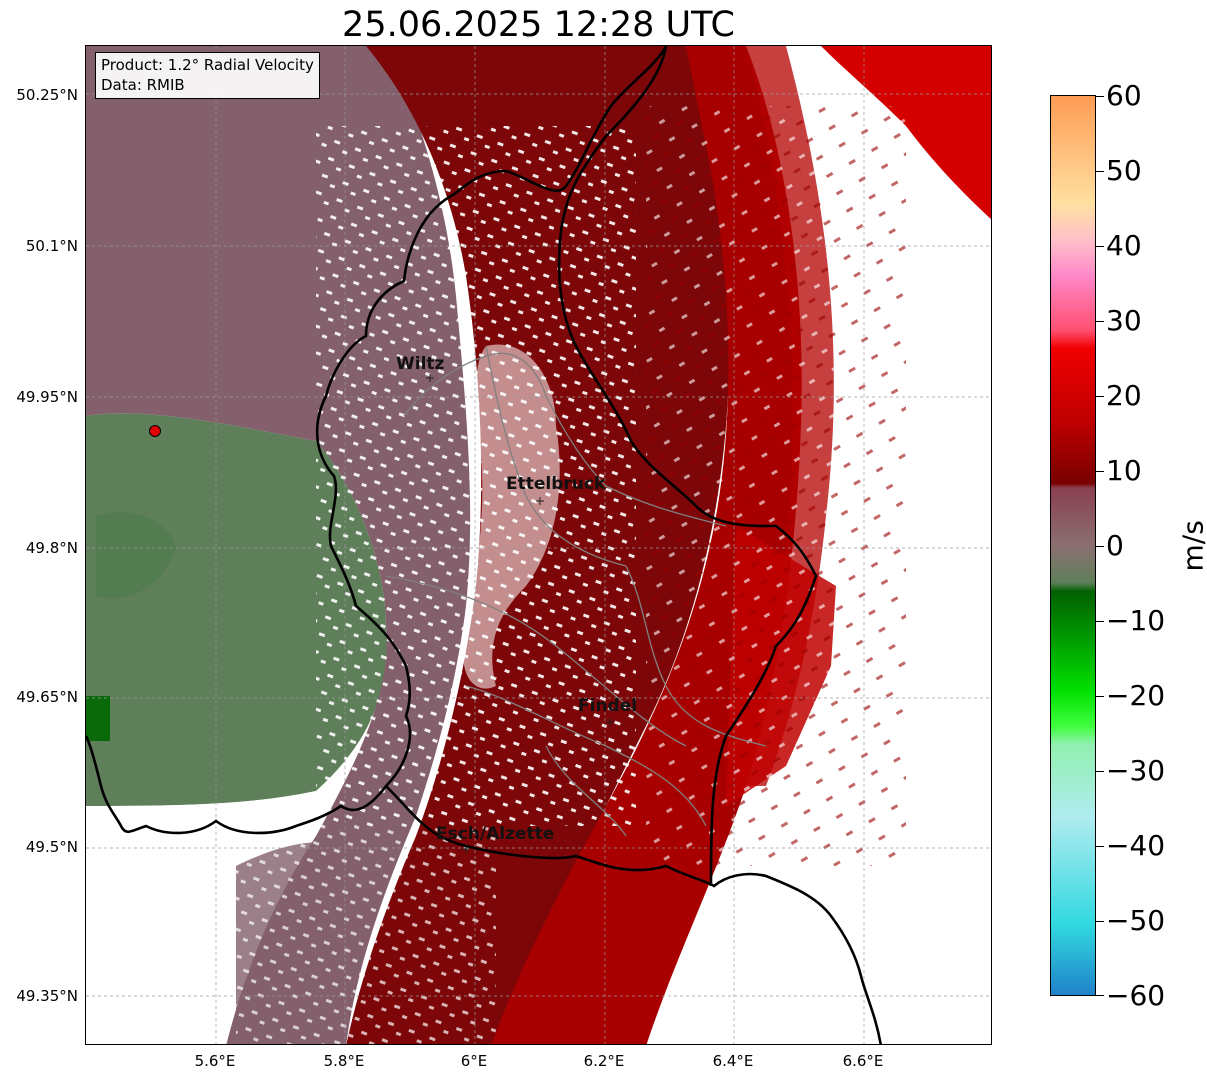 Image resolution: width=1207 pixels, height=1081 pixels. Describe the element at coordinates (155, 431) in the screenshot. I see `radar-site-marker` at that location.